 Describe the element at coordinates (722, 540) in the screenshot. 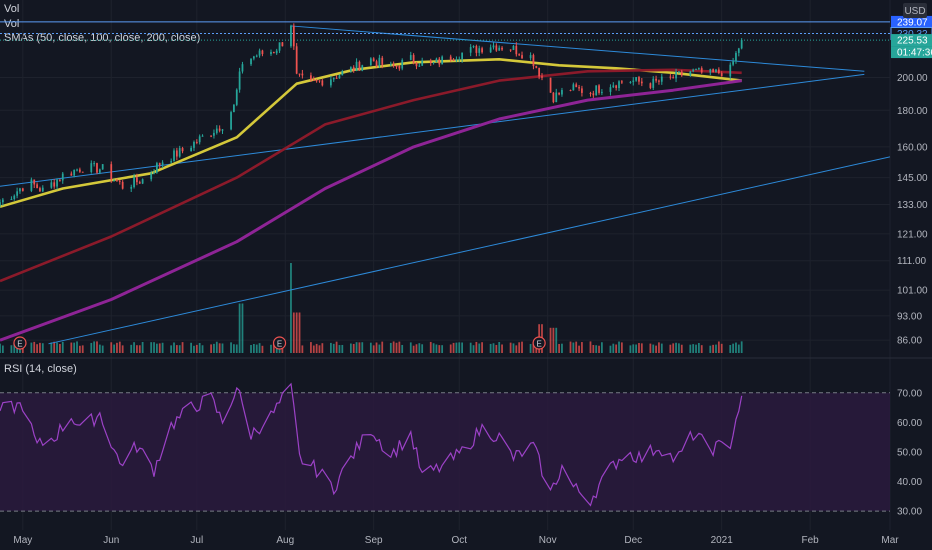

I see `time-tick-label: 2021` at that location.